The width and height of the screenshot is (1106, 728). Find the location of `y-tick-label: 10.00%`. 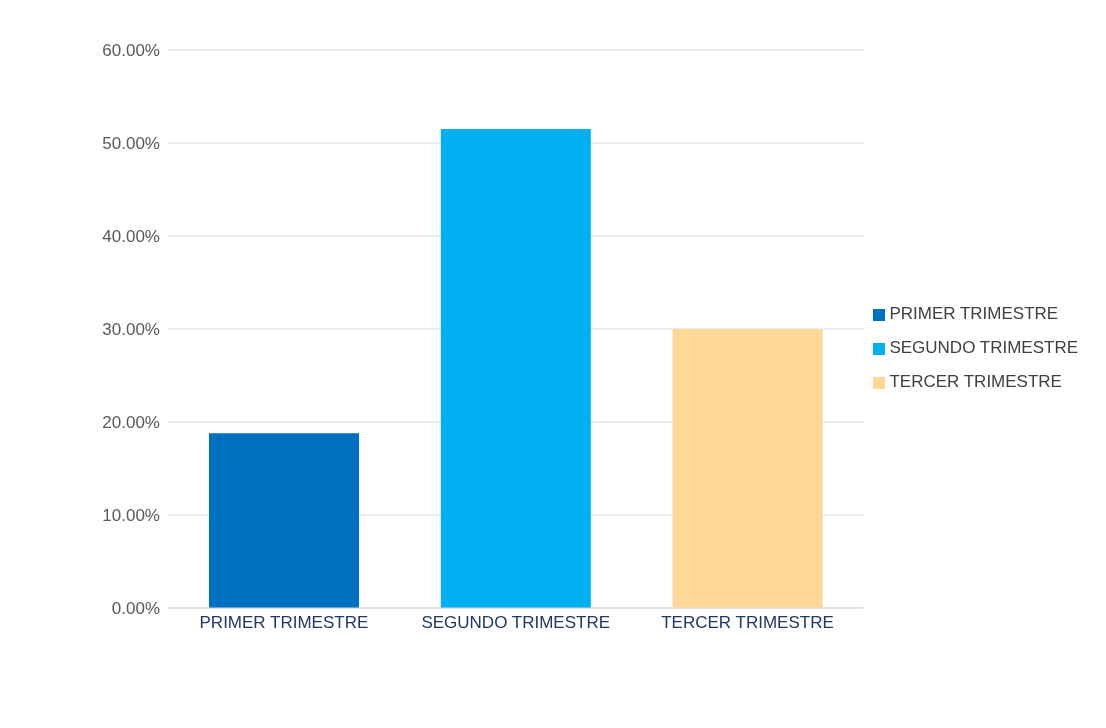

y-tick-label: 10.00% is located at coordinates (131, 516).